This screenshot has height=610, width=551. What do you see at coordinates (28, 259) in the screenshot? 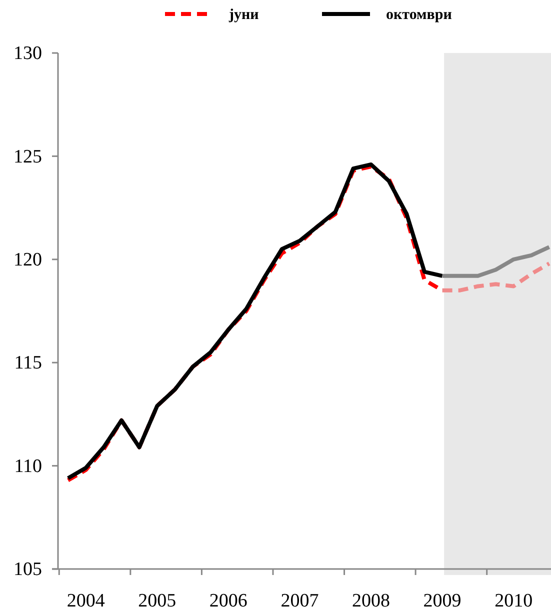
I see `y-tick-label: 120` at bounding box center [28, 259].